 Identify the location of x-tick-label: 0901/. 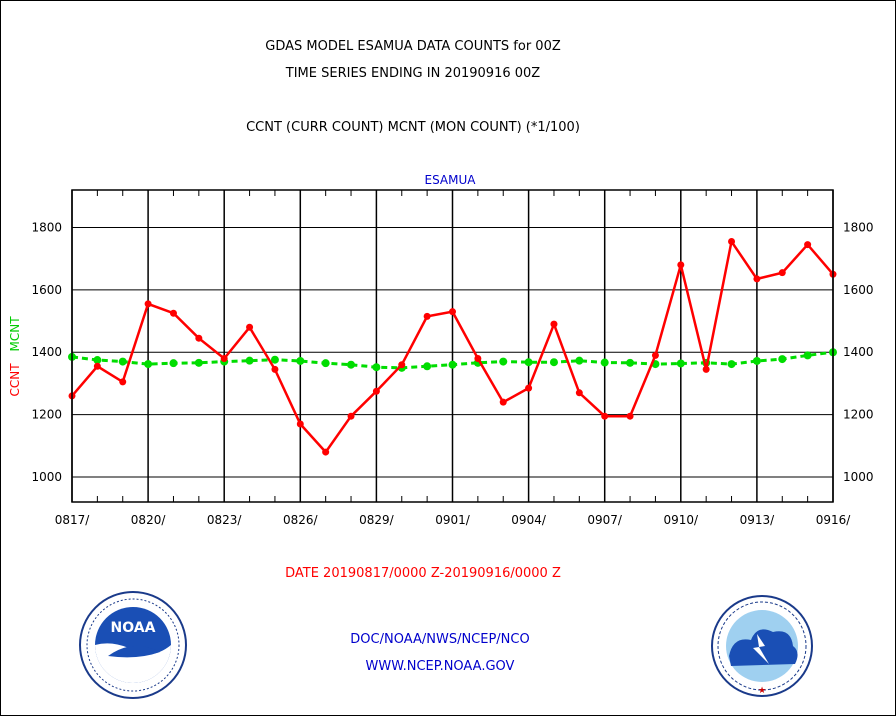
(453, 520).